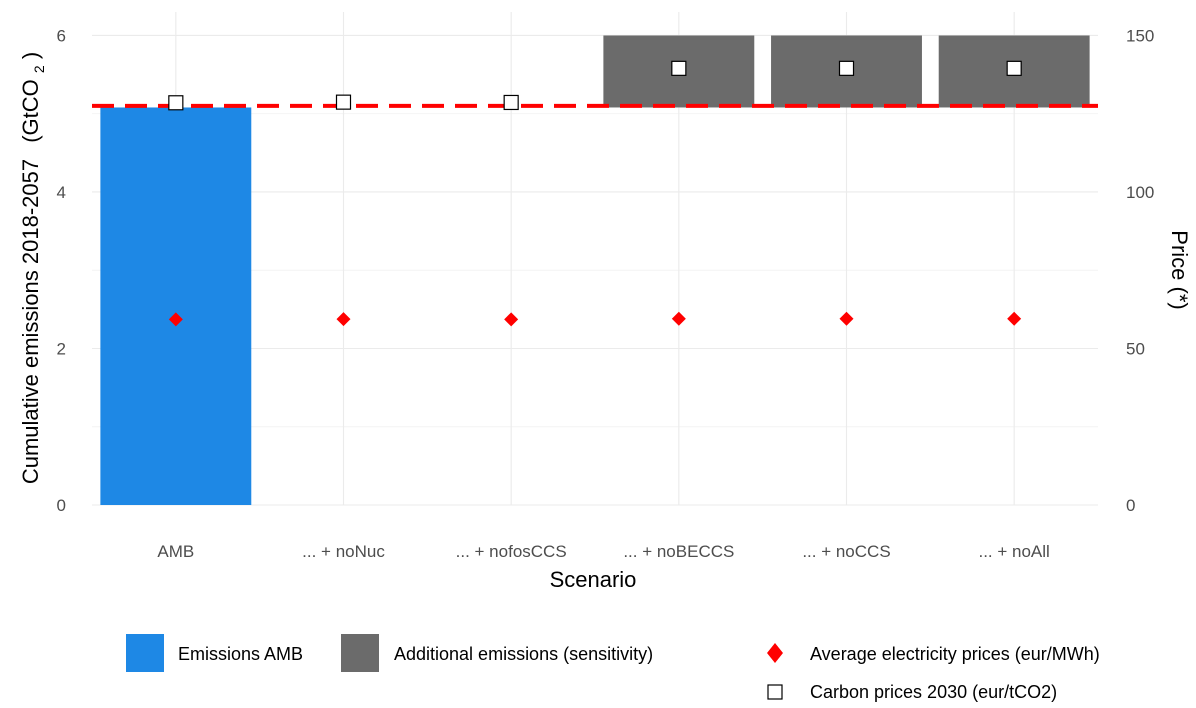 This screenshot has width=1196, height=708. Describe the element at coordinates (1179, 269) in the screenshot. I see `y-axis-right-title: Price (*)` at that location.